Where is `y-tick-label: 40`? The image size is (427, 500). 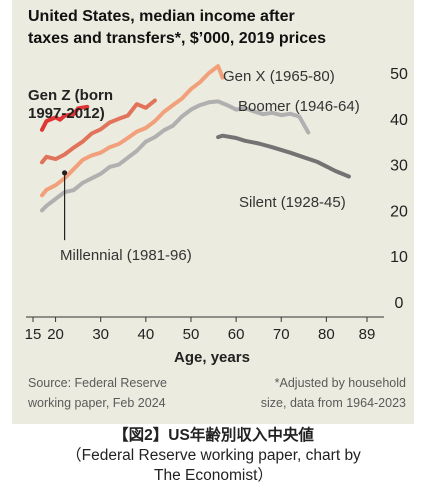 y-tick-label: 40 is located at coordinates (399, 120).